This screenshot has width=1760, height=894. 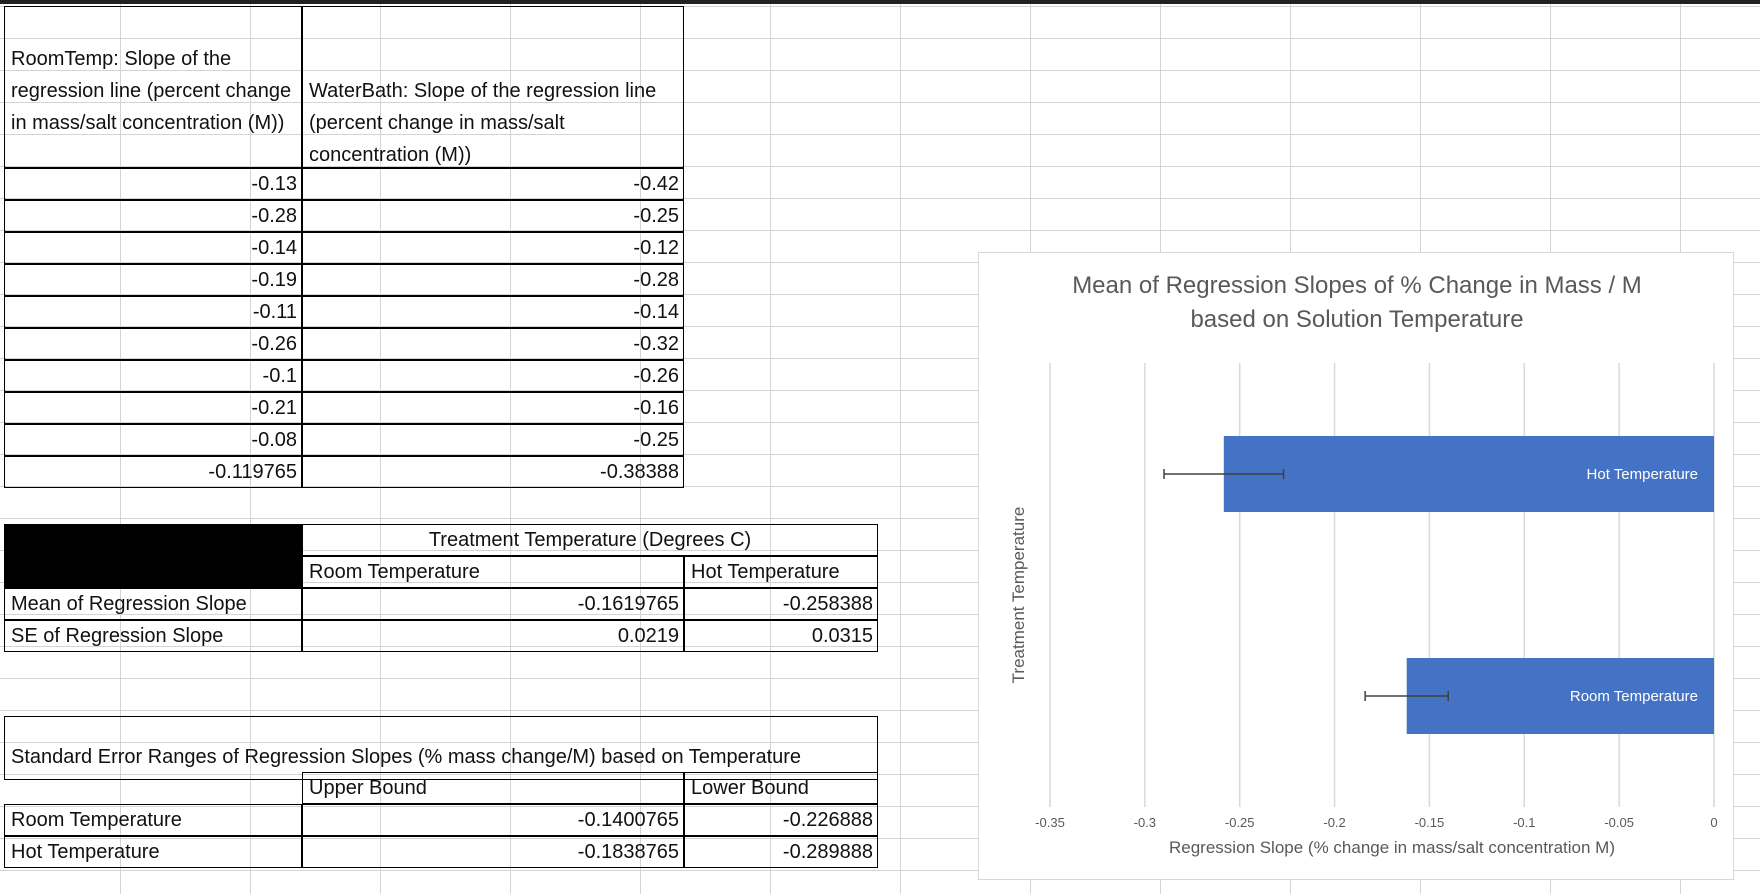 I want to click on hot-temperature-column-header: Hot Temperature, so click(x=781, y=572).